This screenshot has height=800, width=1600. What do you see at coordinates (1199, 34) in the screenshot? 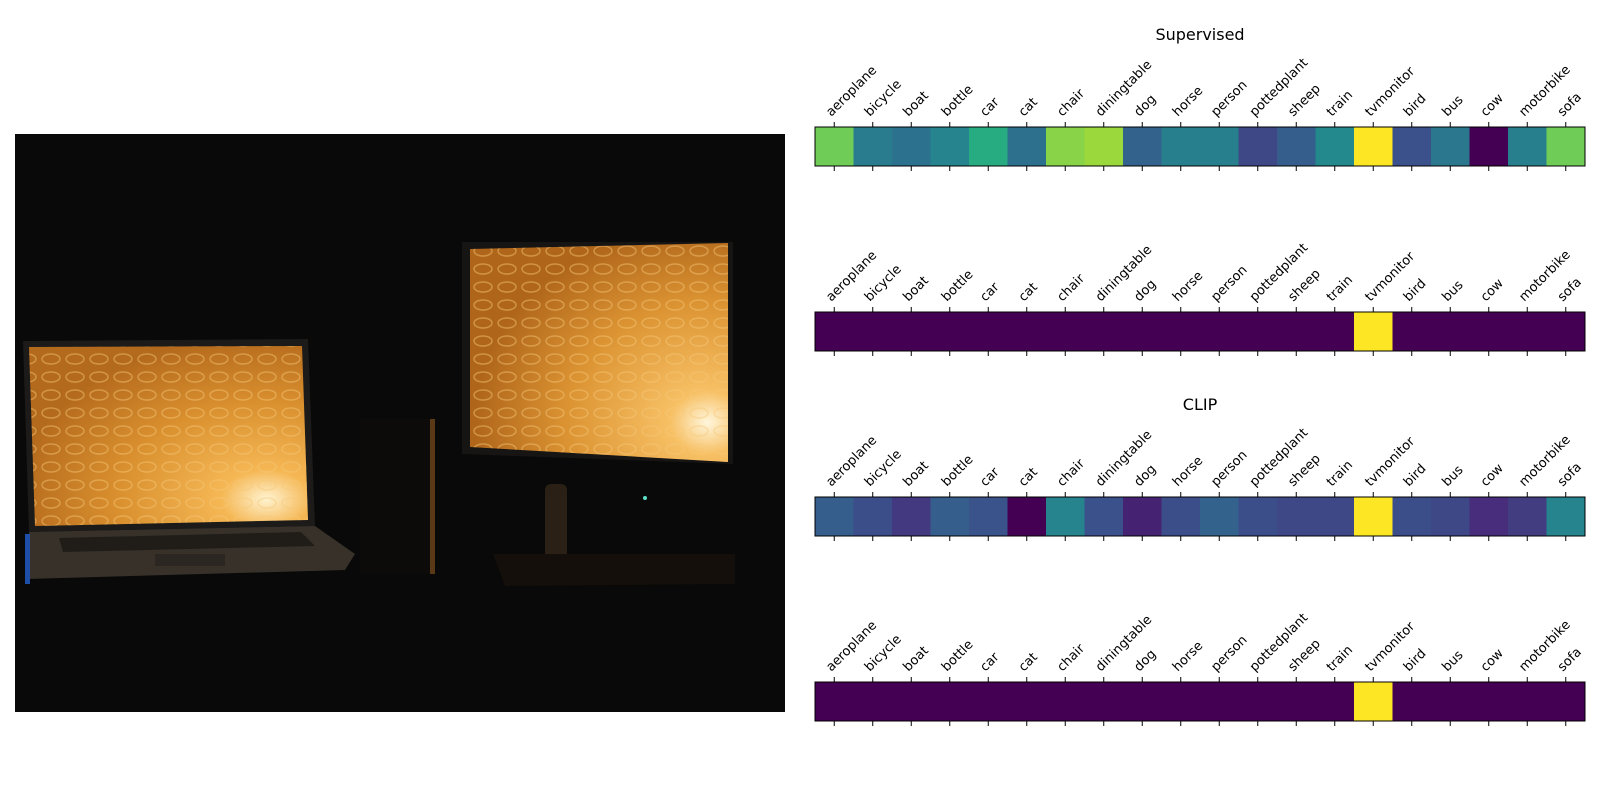
I see `heatmap-title: Supervised` at bounding box center [1199, 34].